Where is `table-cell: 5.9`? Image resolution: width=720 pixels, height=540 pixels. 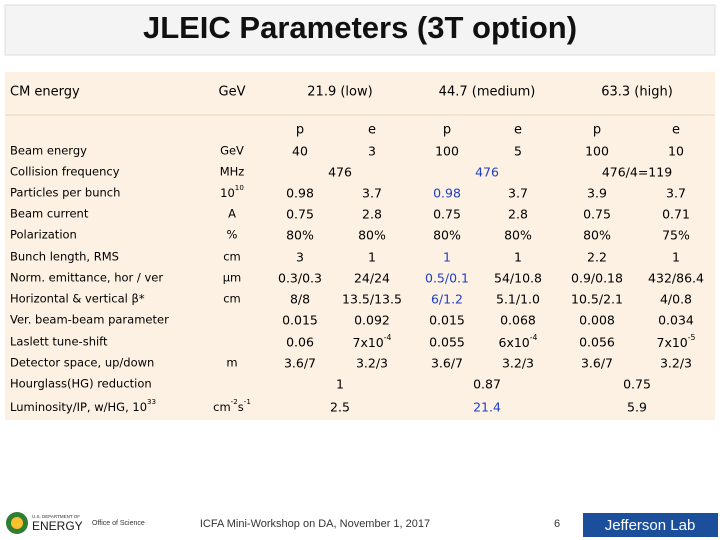 table-cell: 5.9 is located at coordinates (637, 407).